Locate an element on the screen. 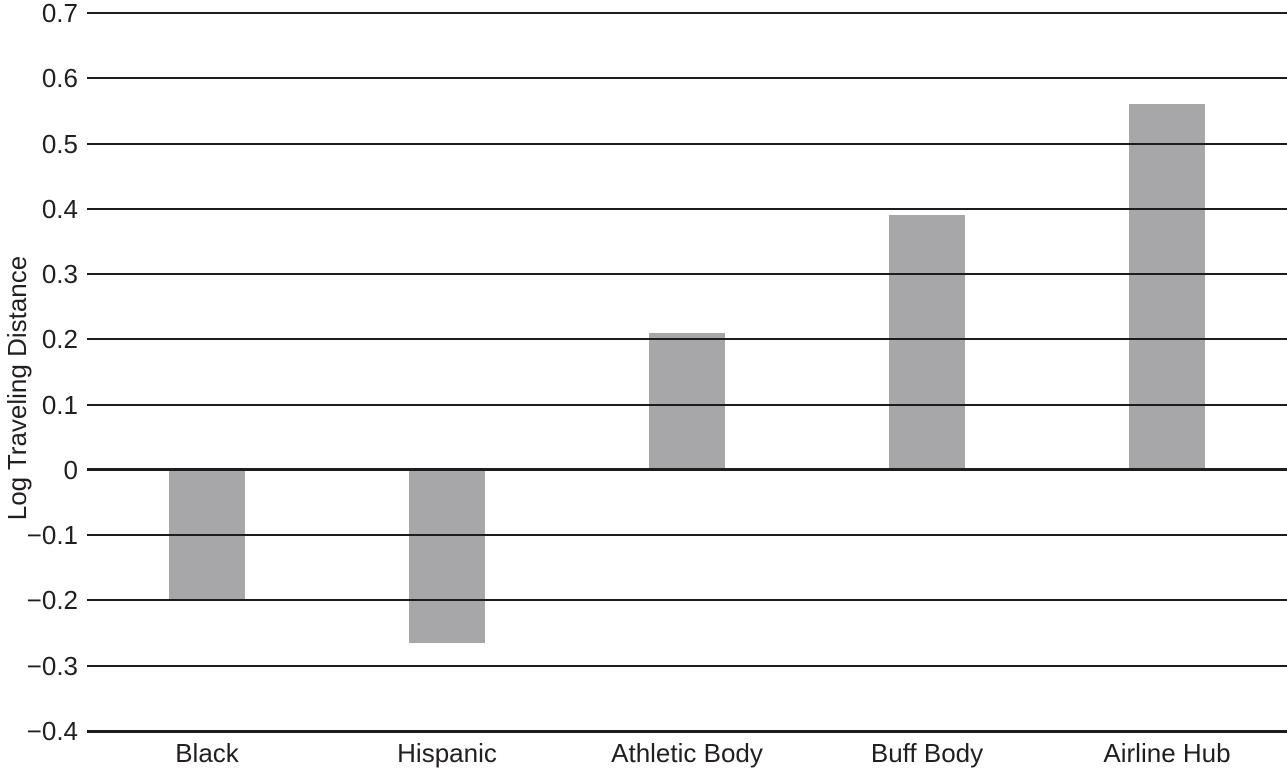  y-tick-label: −0.4 is located at coordinates (52, 731).